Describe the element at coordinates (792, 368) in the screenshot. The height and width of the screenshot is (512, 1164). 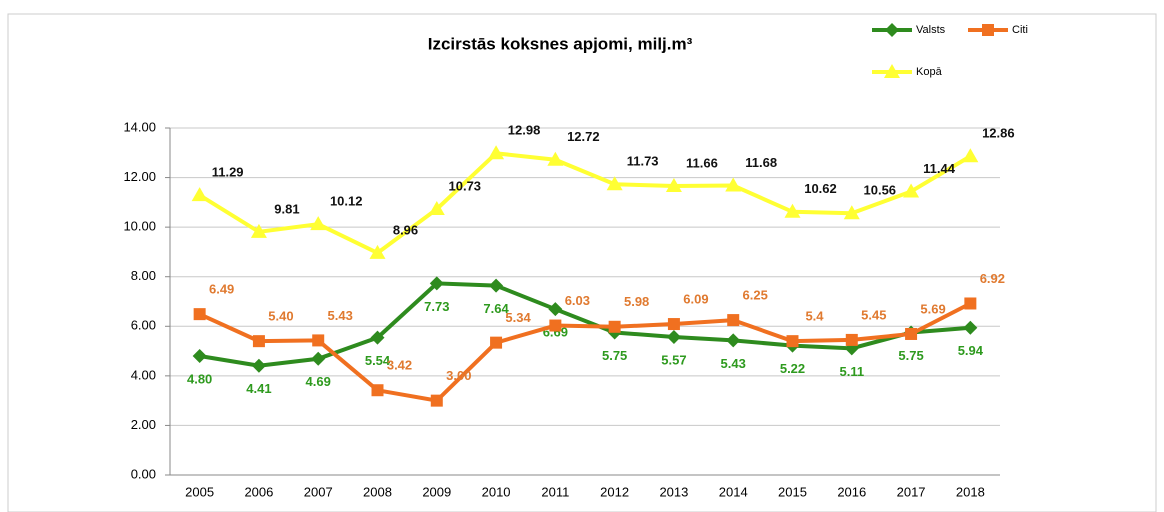
I see `data-label: 5.22` at that location.